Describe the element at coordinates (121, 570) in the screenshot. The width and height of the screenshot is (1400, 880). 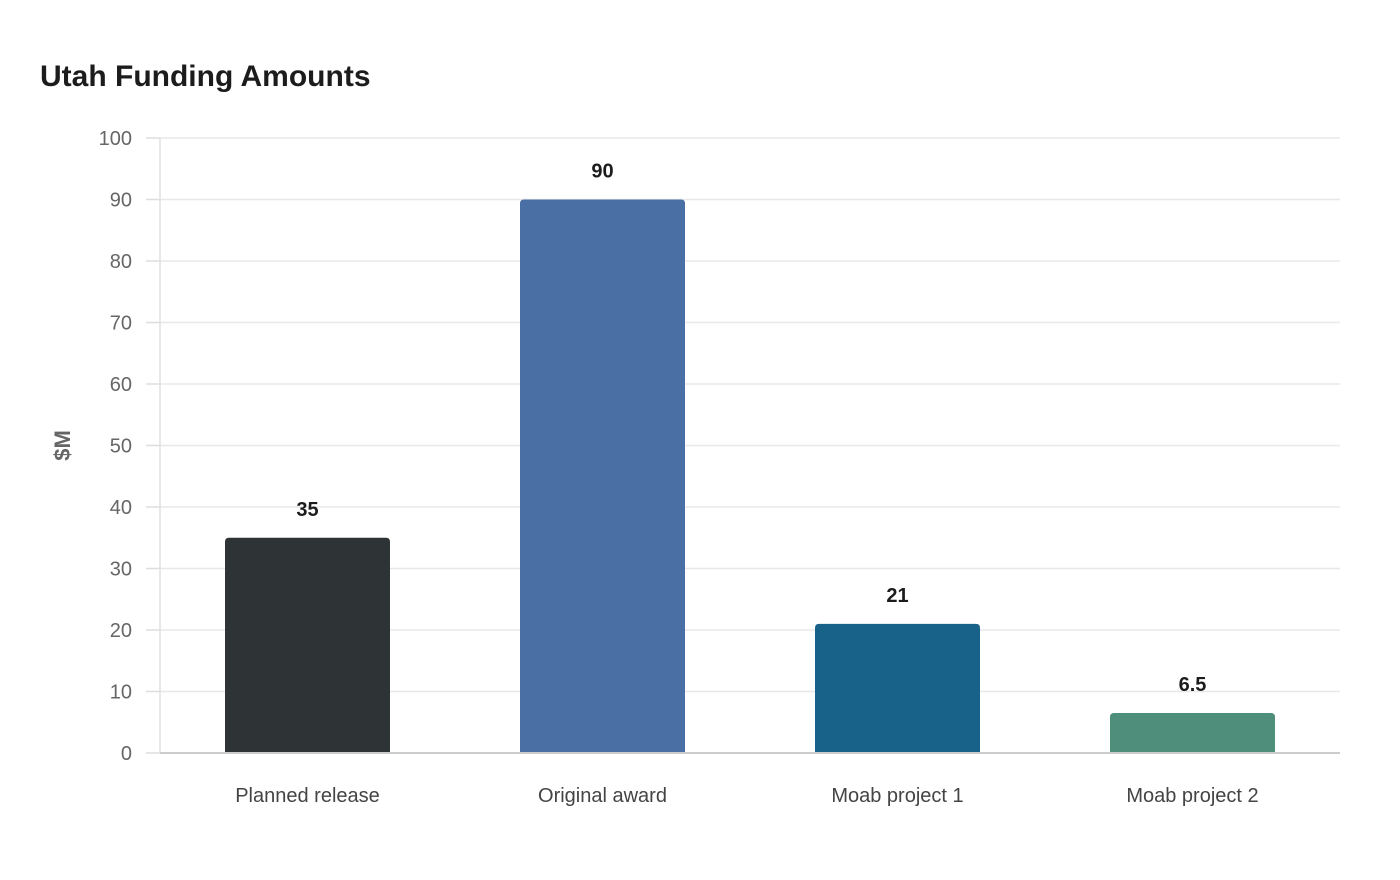
I see `y-tick-label: 30` at that location.